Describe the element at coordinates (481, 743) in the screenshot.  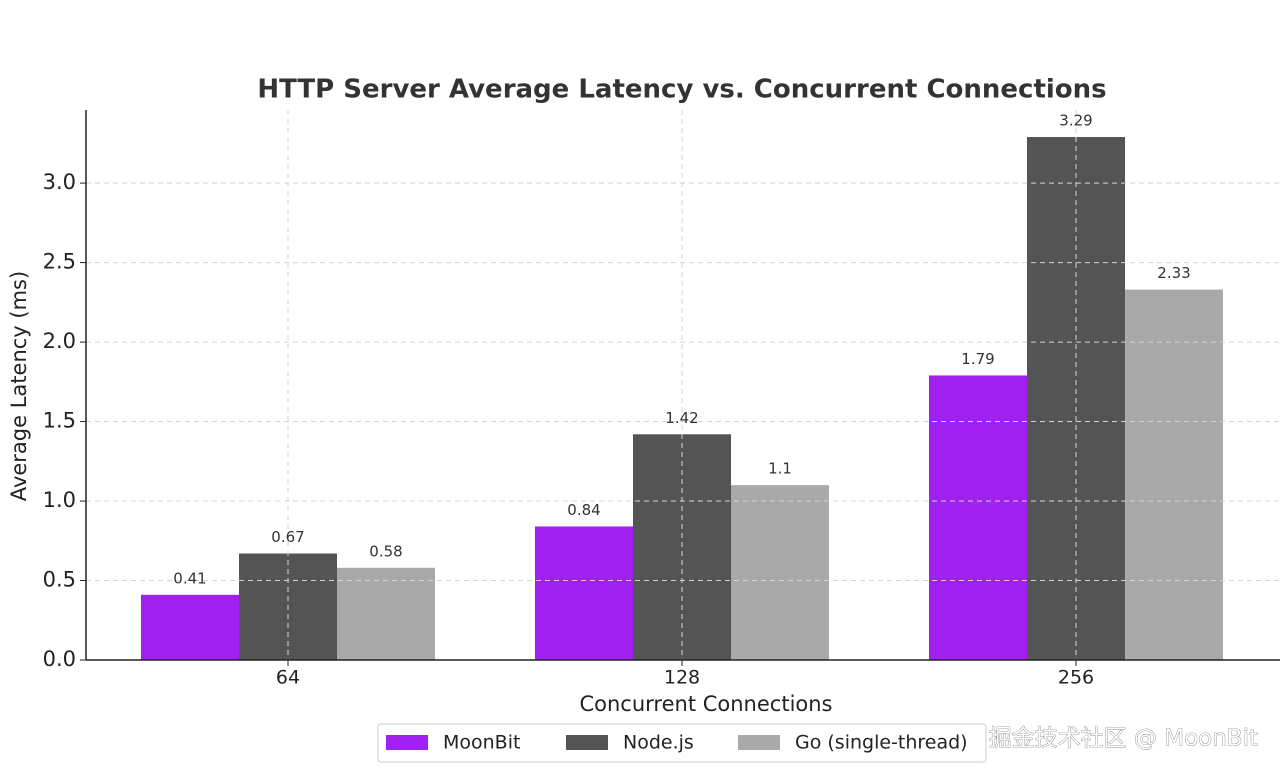
I see `legend-label: MoonBit` at that location.